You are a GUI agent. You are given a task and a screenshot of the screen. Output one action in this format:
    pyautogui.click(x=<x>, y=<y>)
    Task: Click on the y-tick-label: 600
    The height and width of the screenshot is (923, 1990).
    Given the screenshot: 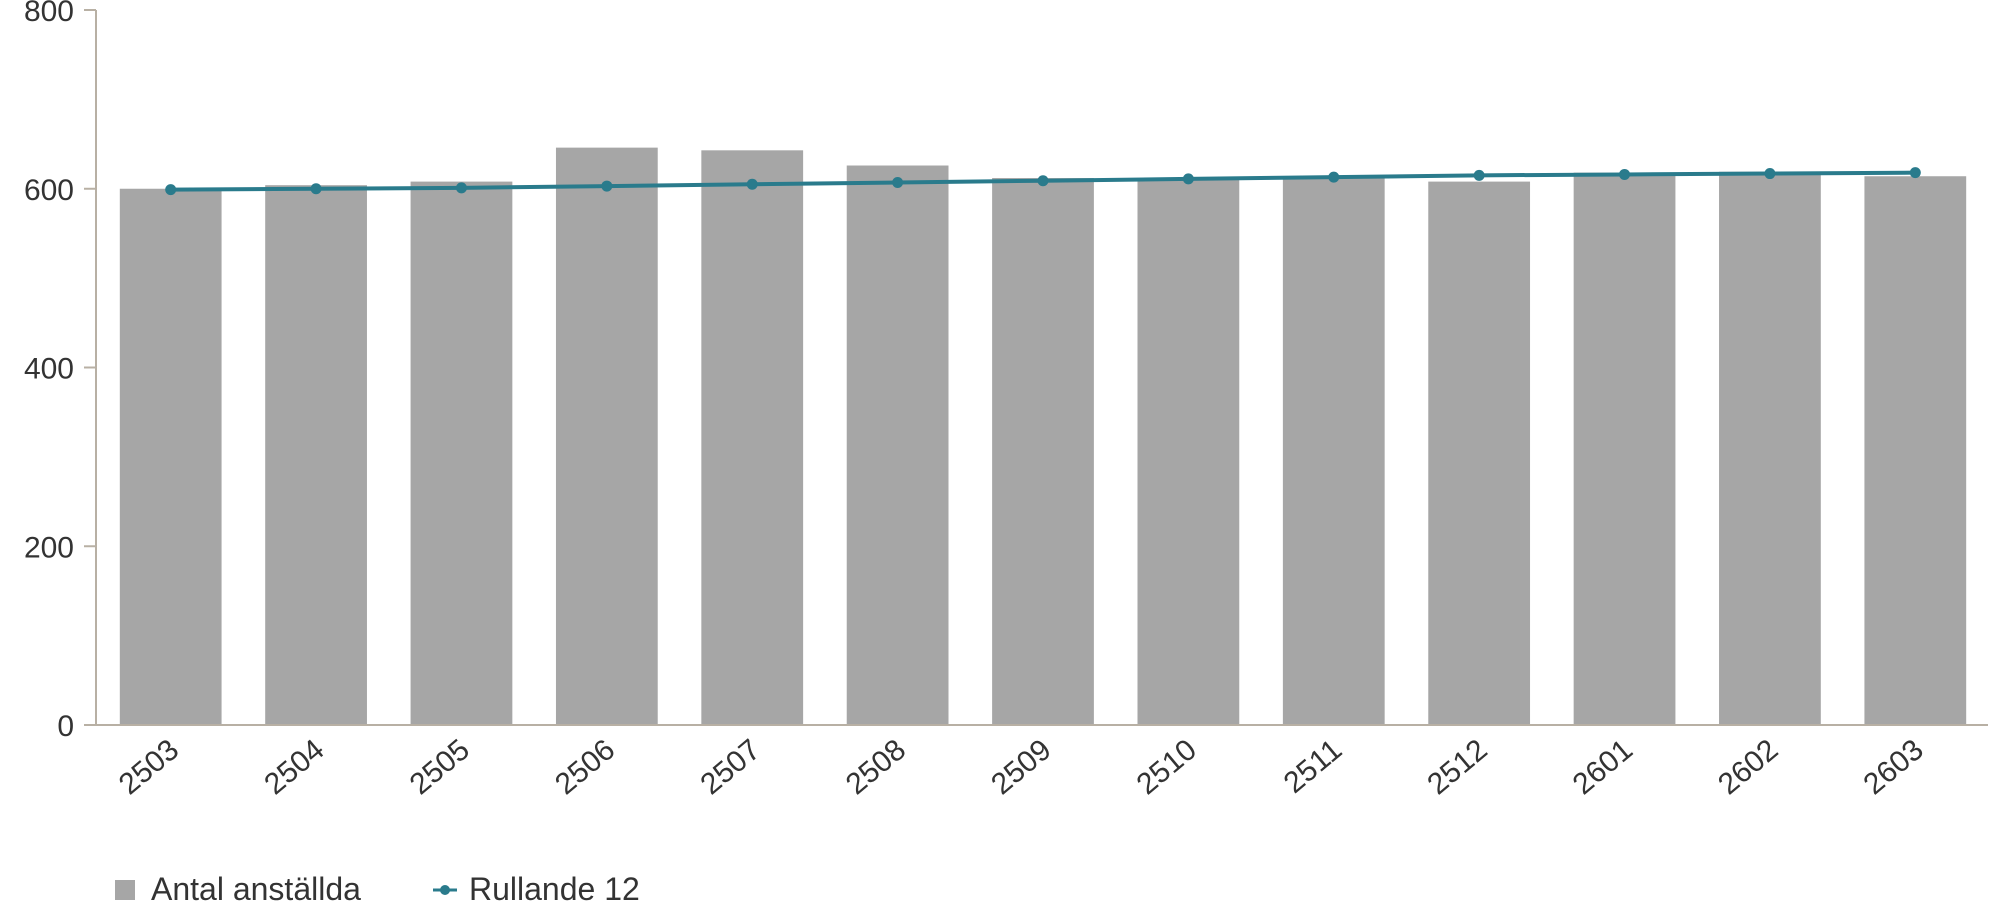 What is the action you would take?
    pyautogui.click(x=49, y=190)
    